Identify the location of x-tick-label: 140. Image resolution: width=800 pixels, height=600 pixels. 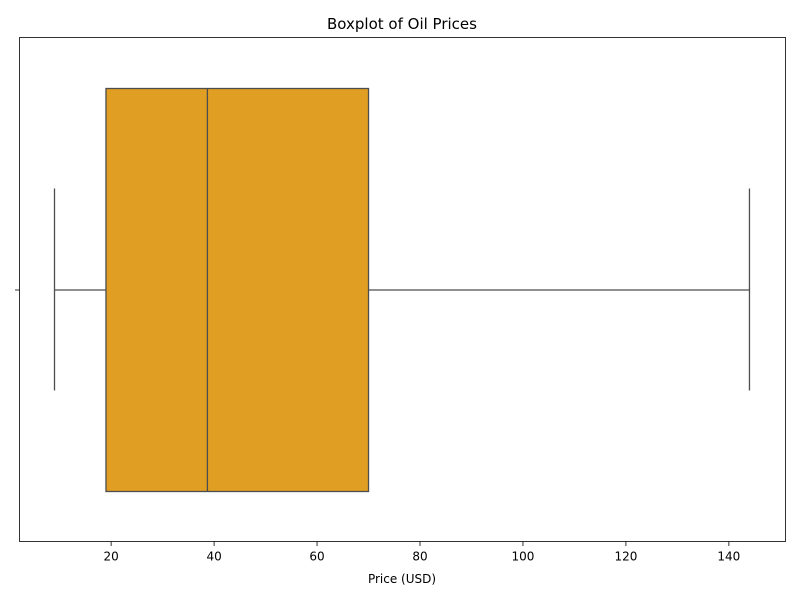
(728, 557).